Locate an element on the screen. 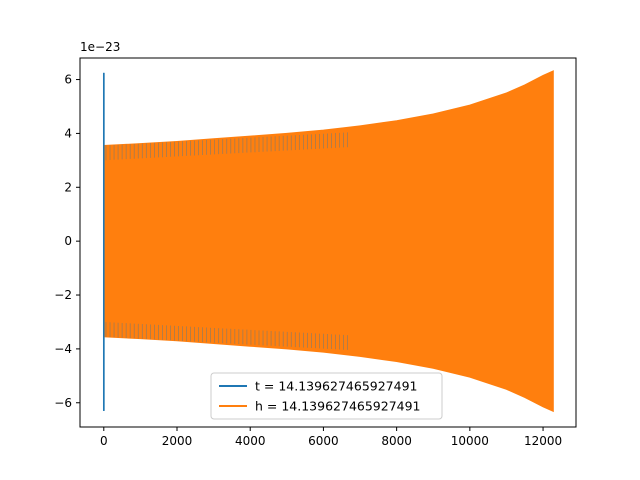 This screenshot has width=640, height=480. y-tick-label: −6 is located at coordinates (63, 403).